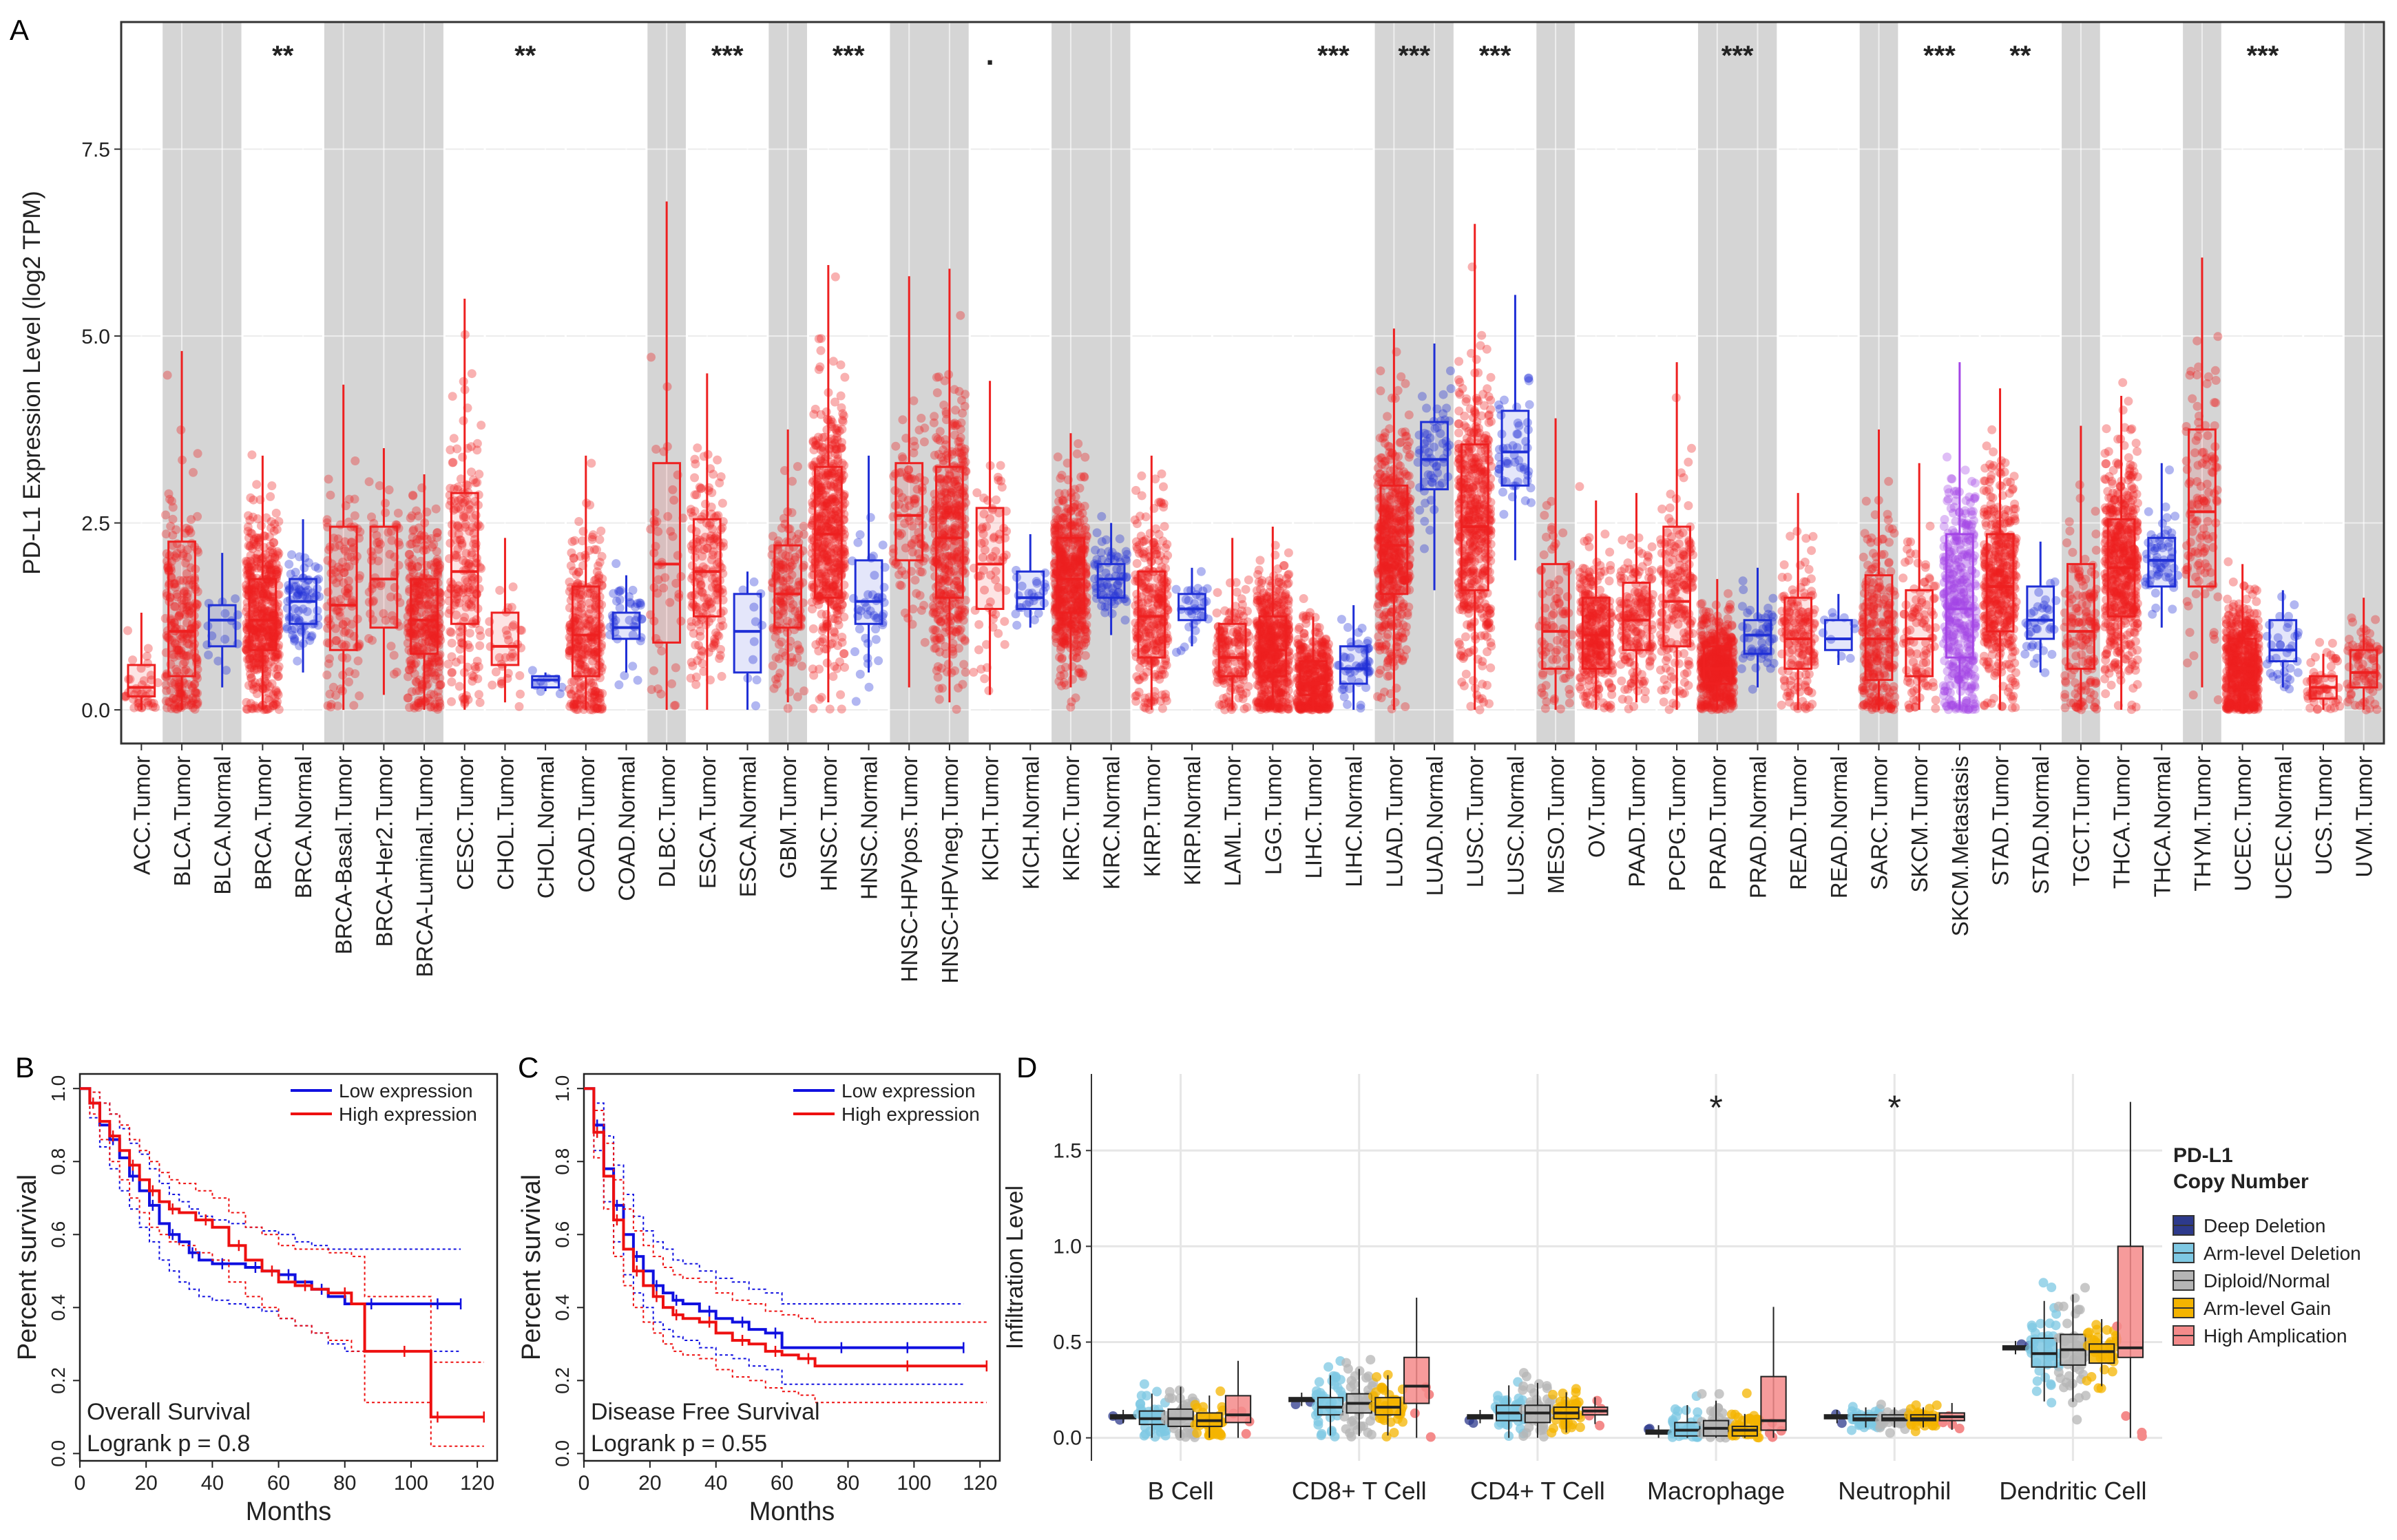 The height and width of the screenshot is (1540, 2397). I want to click on x-tick-label: HNSC-HPVneg.Tumor, so click(950, 870).